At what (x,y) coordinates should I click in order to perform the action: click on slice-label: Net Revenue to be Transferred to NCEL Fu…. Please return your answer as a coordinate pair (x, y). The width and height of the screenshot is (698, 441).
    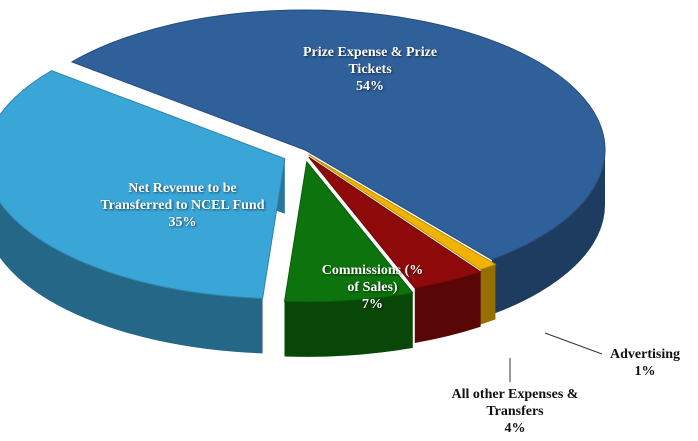
    Looking at the image, I should click on (182, 205).